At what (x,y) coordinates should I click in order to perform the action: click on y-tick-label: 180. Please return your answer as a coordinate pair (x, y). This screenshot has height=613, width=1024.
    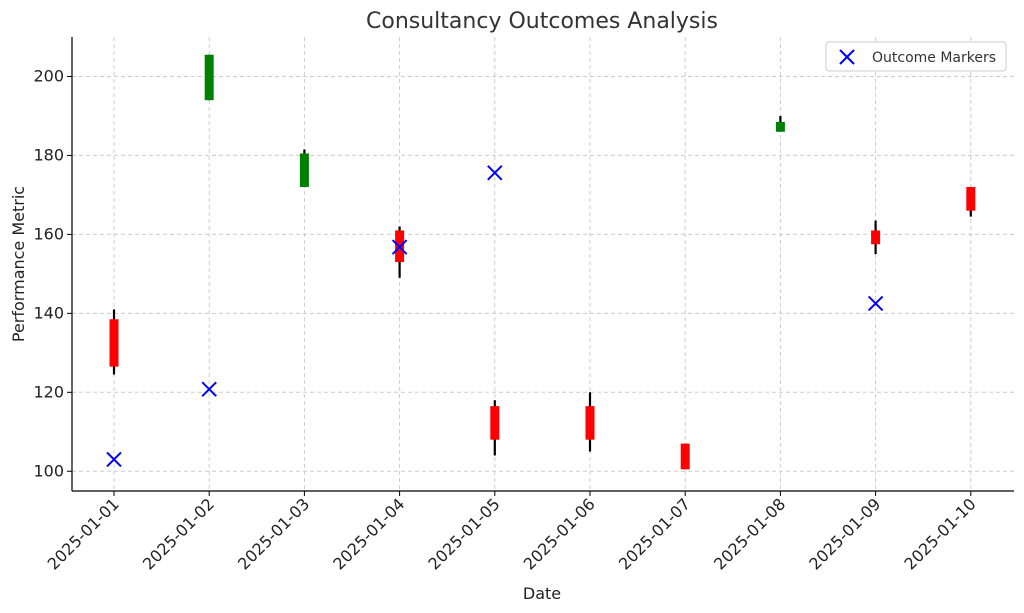
    Looking at the image, I should click on (48, 154).